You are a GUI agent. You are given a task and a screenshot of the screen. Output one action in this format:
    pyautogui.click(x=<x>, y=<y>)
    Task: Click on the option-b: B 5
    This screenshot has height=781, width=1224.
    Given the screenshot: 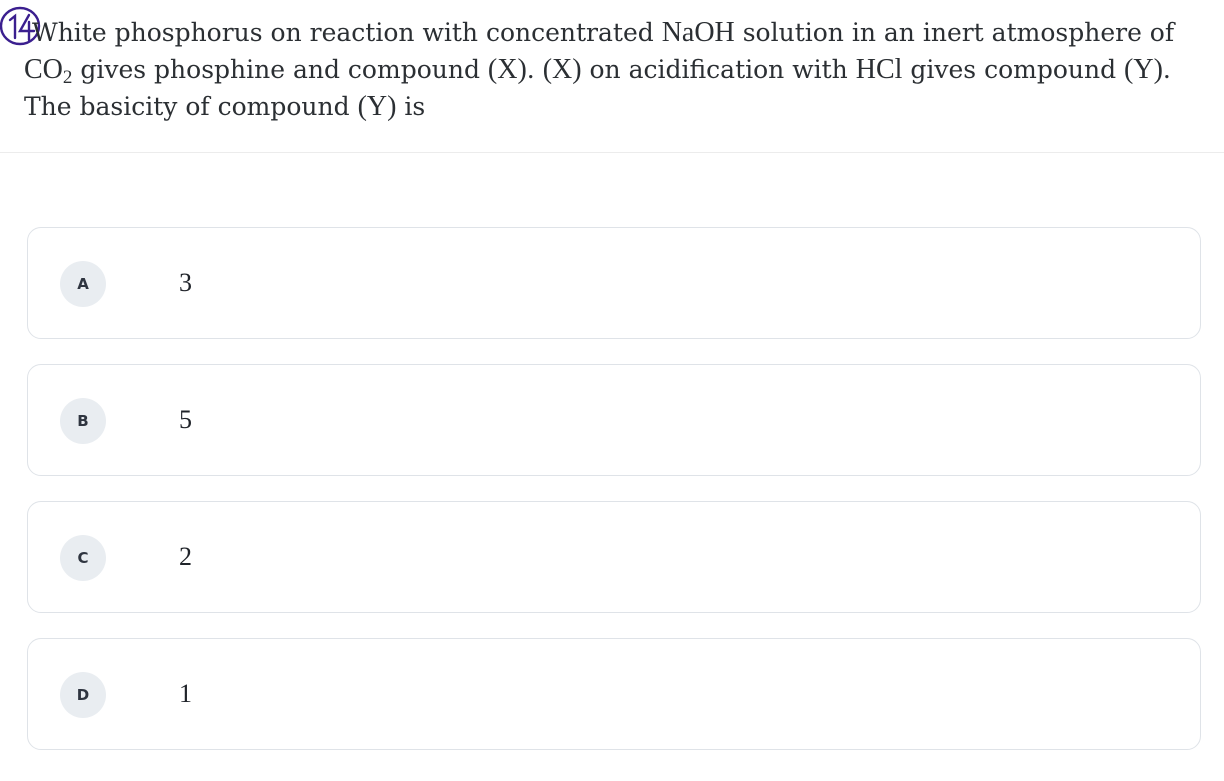 What is the action you would take?
    pyautogui.click(x=614, y=420)
    